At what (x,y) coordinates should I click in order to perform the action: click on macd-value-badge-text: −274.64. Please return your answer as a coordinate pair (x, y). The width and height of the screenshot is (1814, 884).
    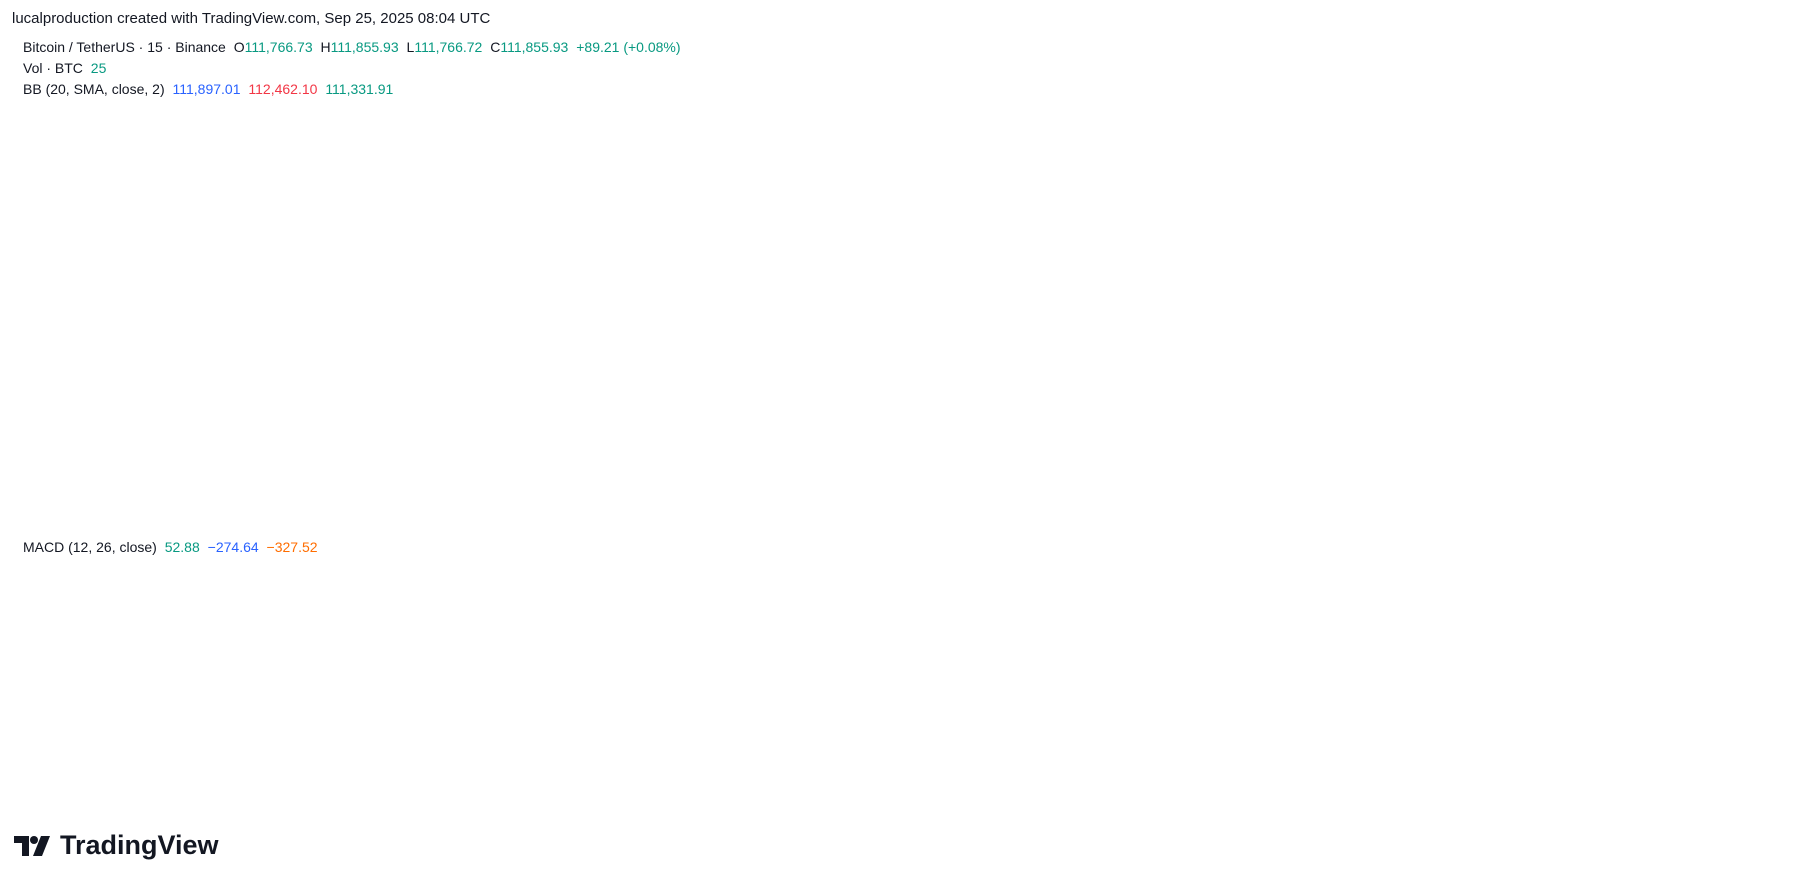
    Looking at the image, I should click on (1741, 701).